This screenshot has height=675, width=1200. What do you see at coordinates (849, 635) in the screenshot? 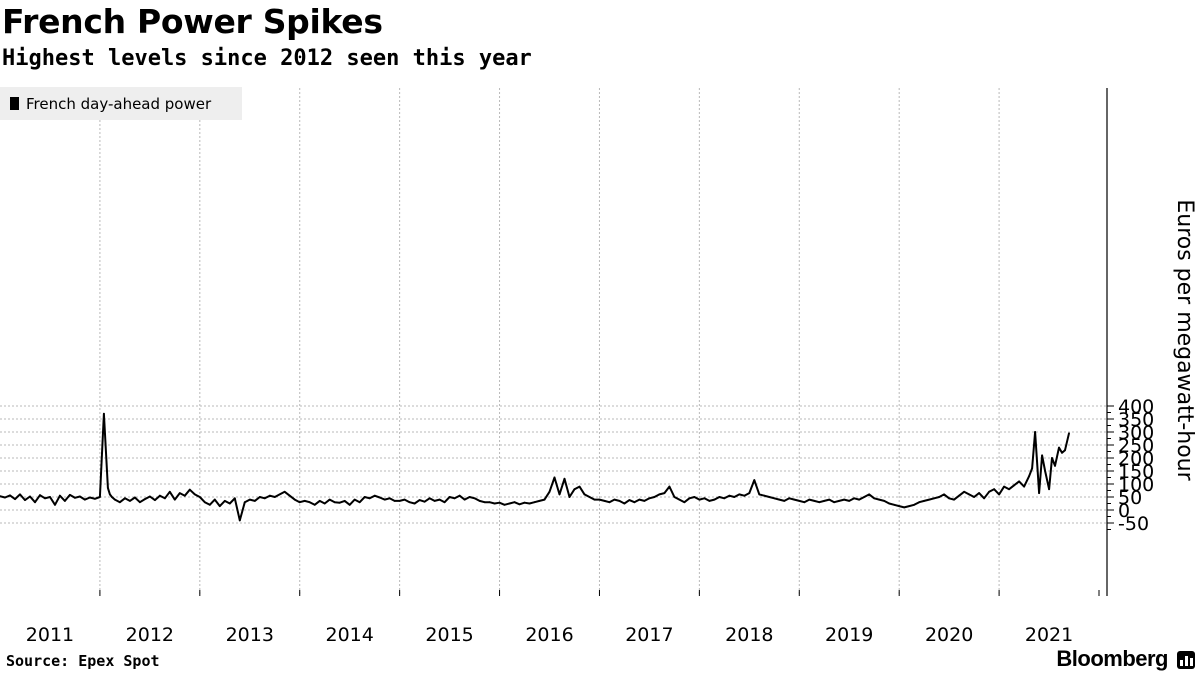
I see `x-tick-label: 2019` at bounding box center [849, 635].